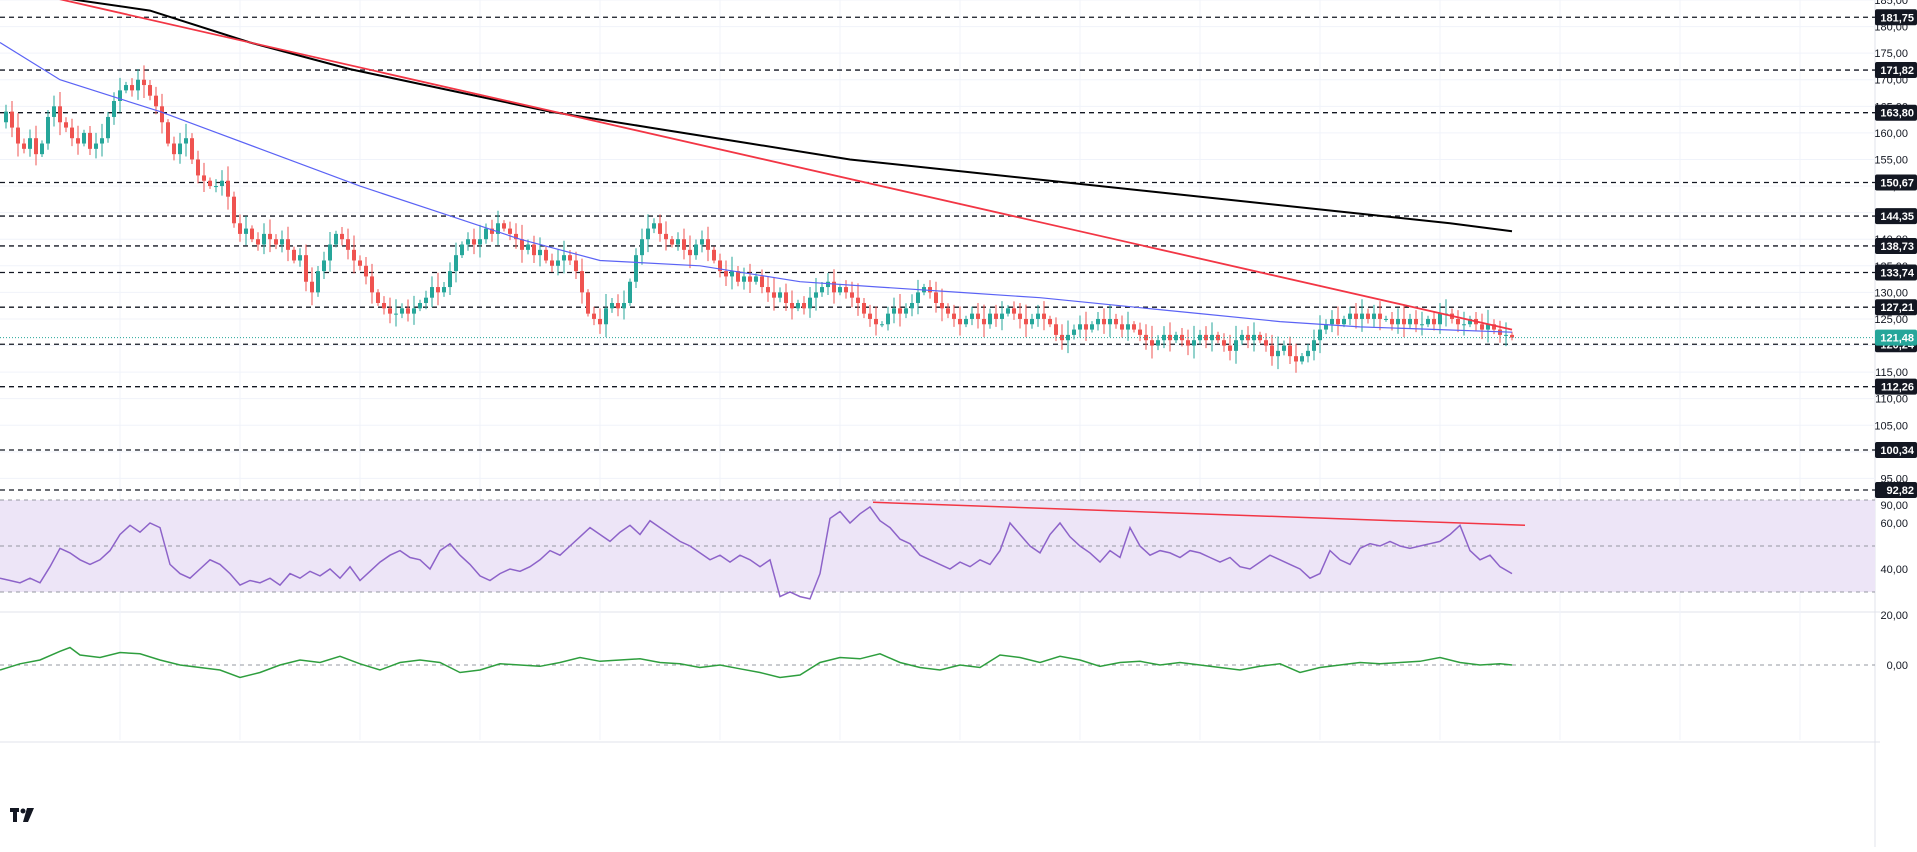 This screenshot has width=1917, height=852. What do you see at coordinates (1891, 134) in the screenshot?
I see `price-tick-label: 160,00` at bounding box center [1891, 134].